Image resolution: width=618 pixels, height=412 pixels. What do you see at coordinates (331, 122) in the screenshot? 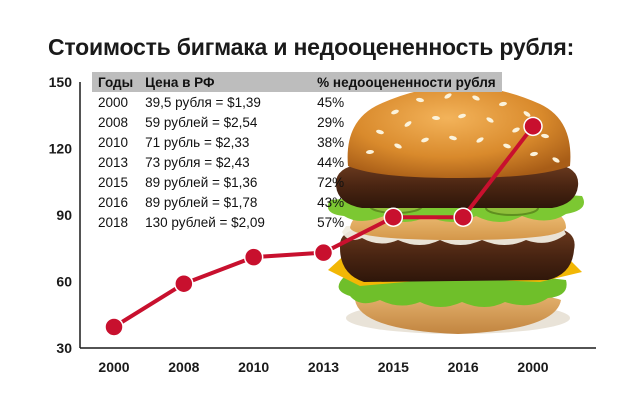
I see `row-undervaluation: 29%` at bounding box center [331, 122].